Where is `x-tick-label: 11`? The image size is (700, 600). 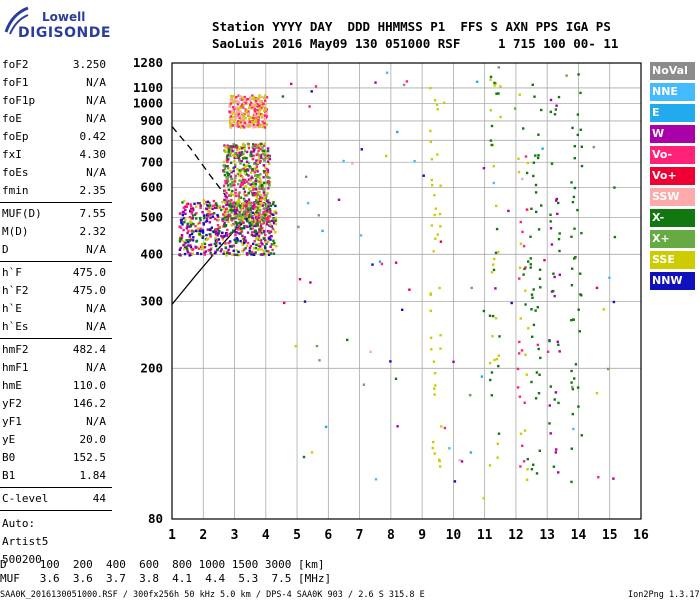 x-tick-label: 11 is located at coordinates (485, 535).